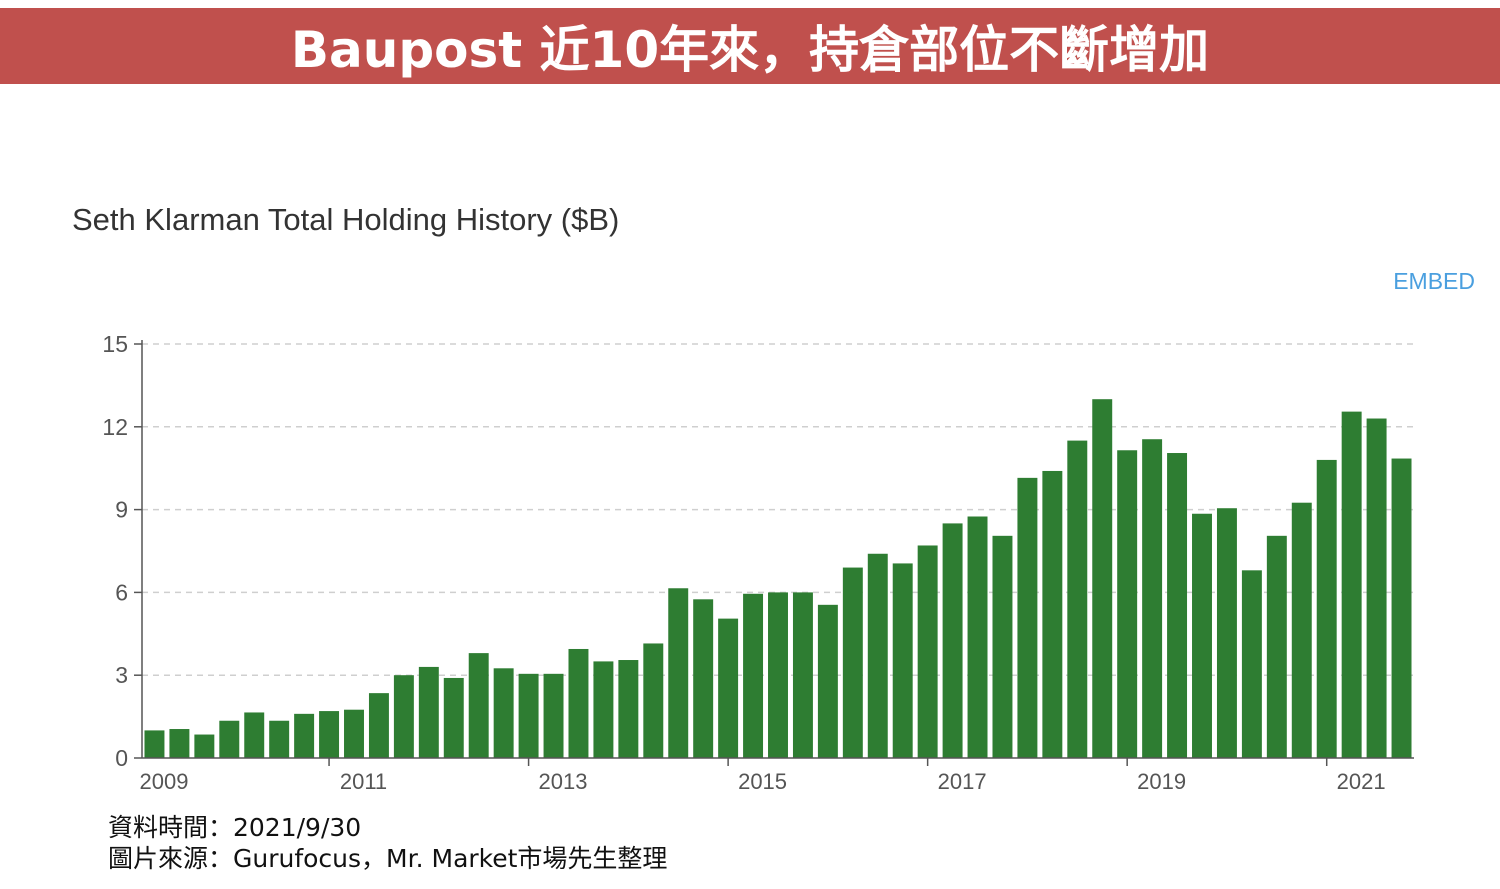 This screenshot has width=1500, height=889. What do you see at coordinates (115, 344) in the screenshot?
I see `y-tick-label: 15` at bounding box center [115, 344].